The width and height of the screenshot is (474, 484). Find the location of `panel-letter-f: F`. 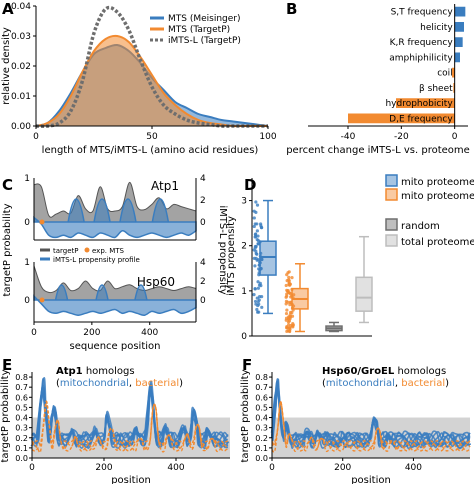

panel-letter-f: F is located at coordinates (247, 365).